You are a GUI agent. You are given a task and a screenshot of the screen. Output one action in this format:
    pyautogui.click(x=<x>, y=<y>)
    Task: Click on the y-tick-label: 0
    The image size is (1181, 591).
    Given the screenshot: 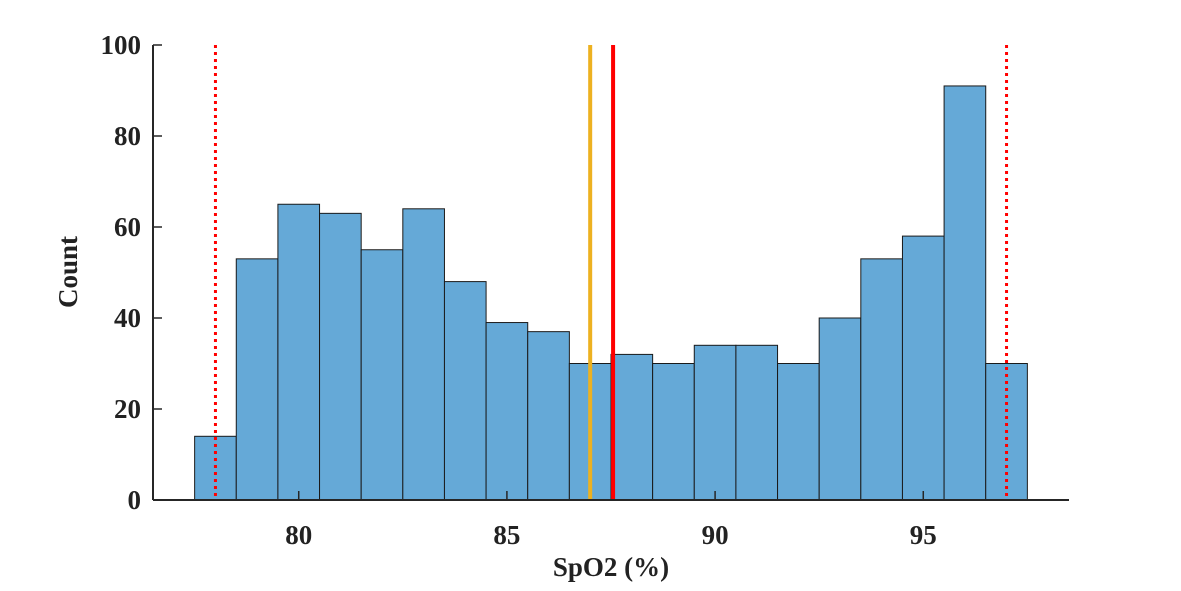 What is the action you would take?
    pyautogui.click(x=135, y=500)
    